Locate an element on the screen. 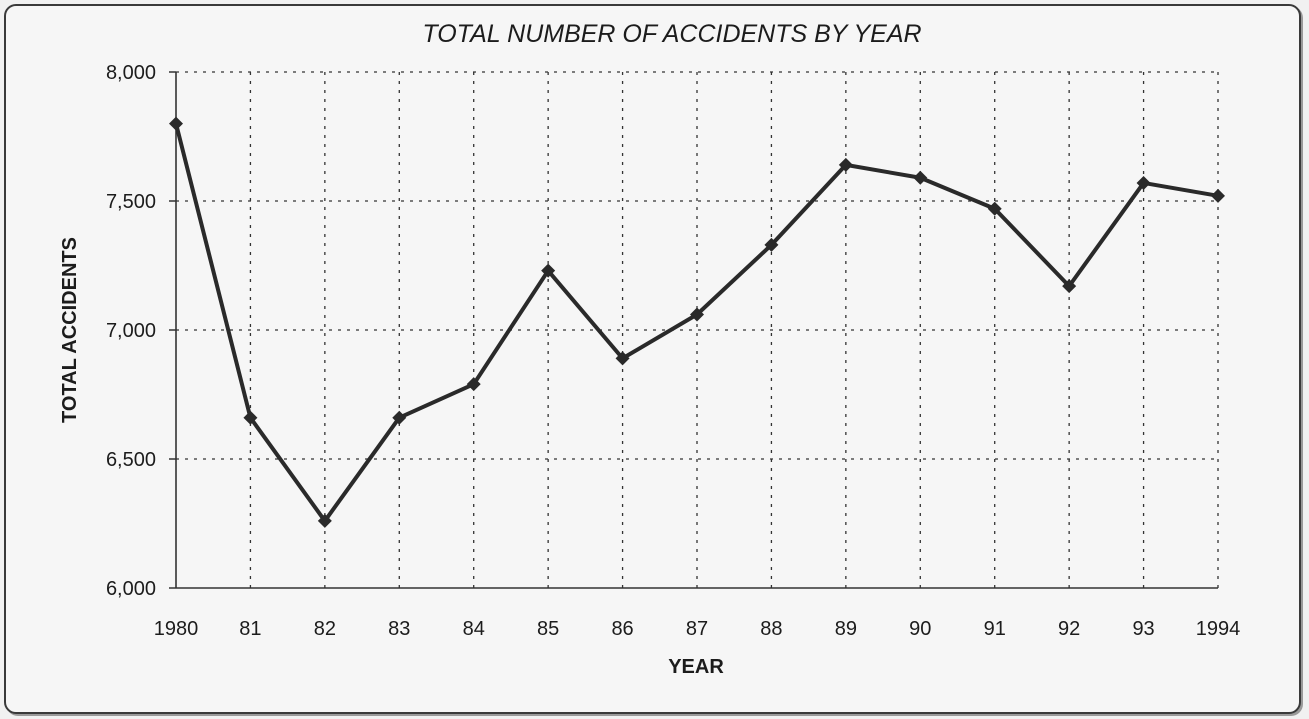 The image size is (1309, 719). y-tick-label: 6,500 is located at coordinates (131, 460).